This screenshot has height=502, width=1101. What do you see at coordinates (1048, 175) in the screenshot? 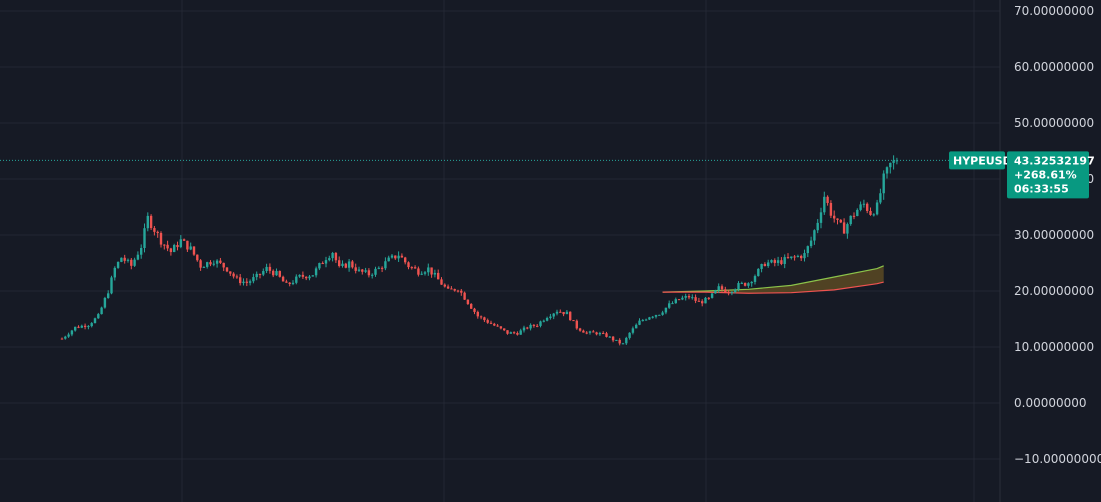
I see `price-tag-background` at bounding box center [1048, 175].